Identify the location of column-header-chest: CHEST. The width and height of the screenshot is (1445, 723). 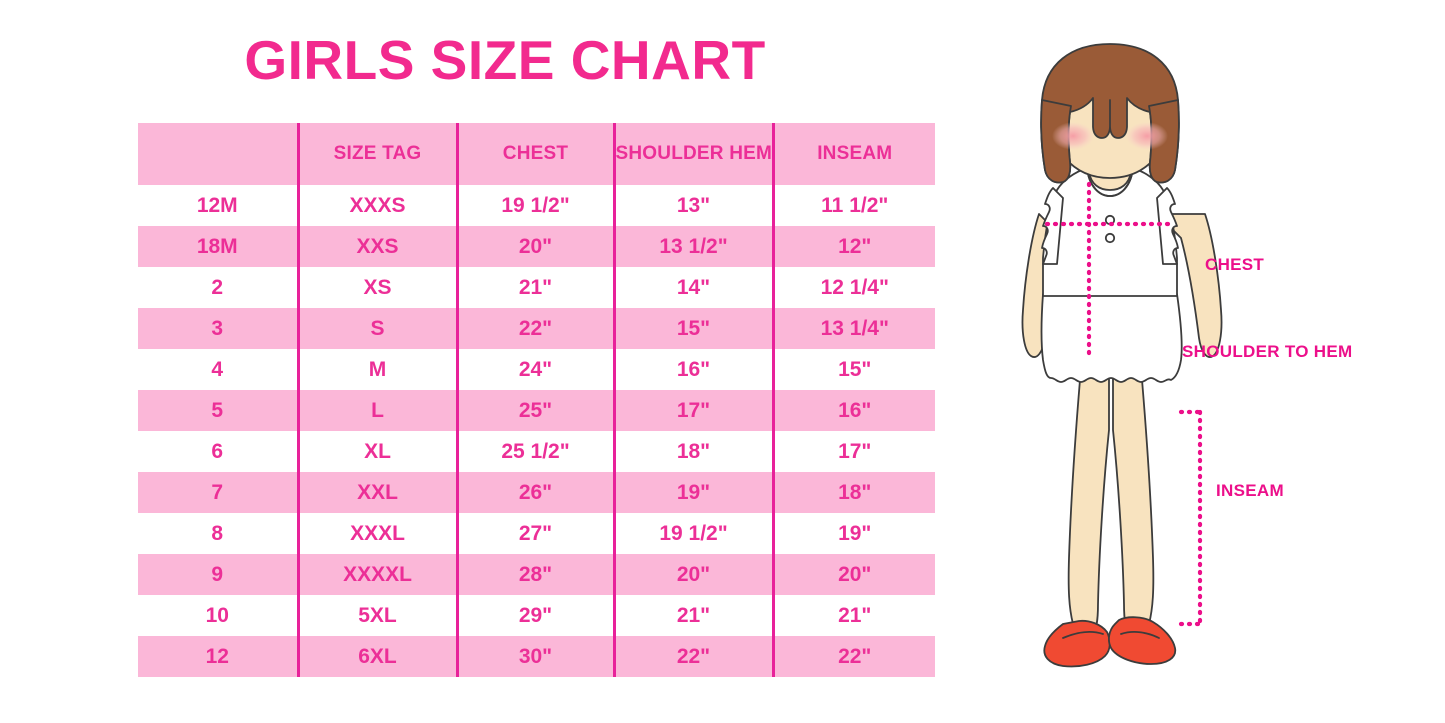
(534, 154).